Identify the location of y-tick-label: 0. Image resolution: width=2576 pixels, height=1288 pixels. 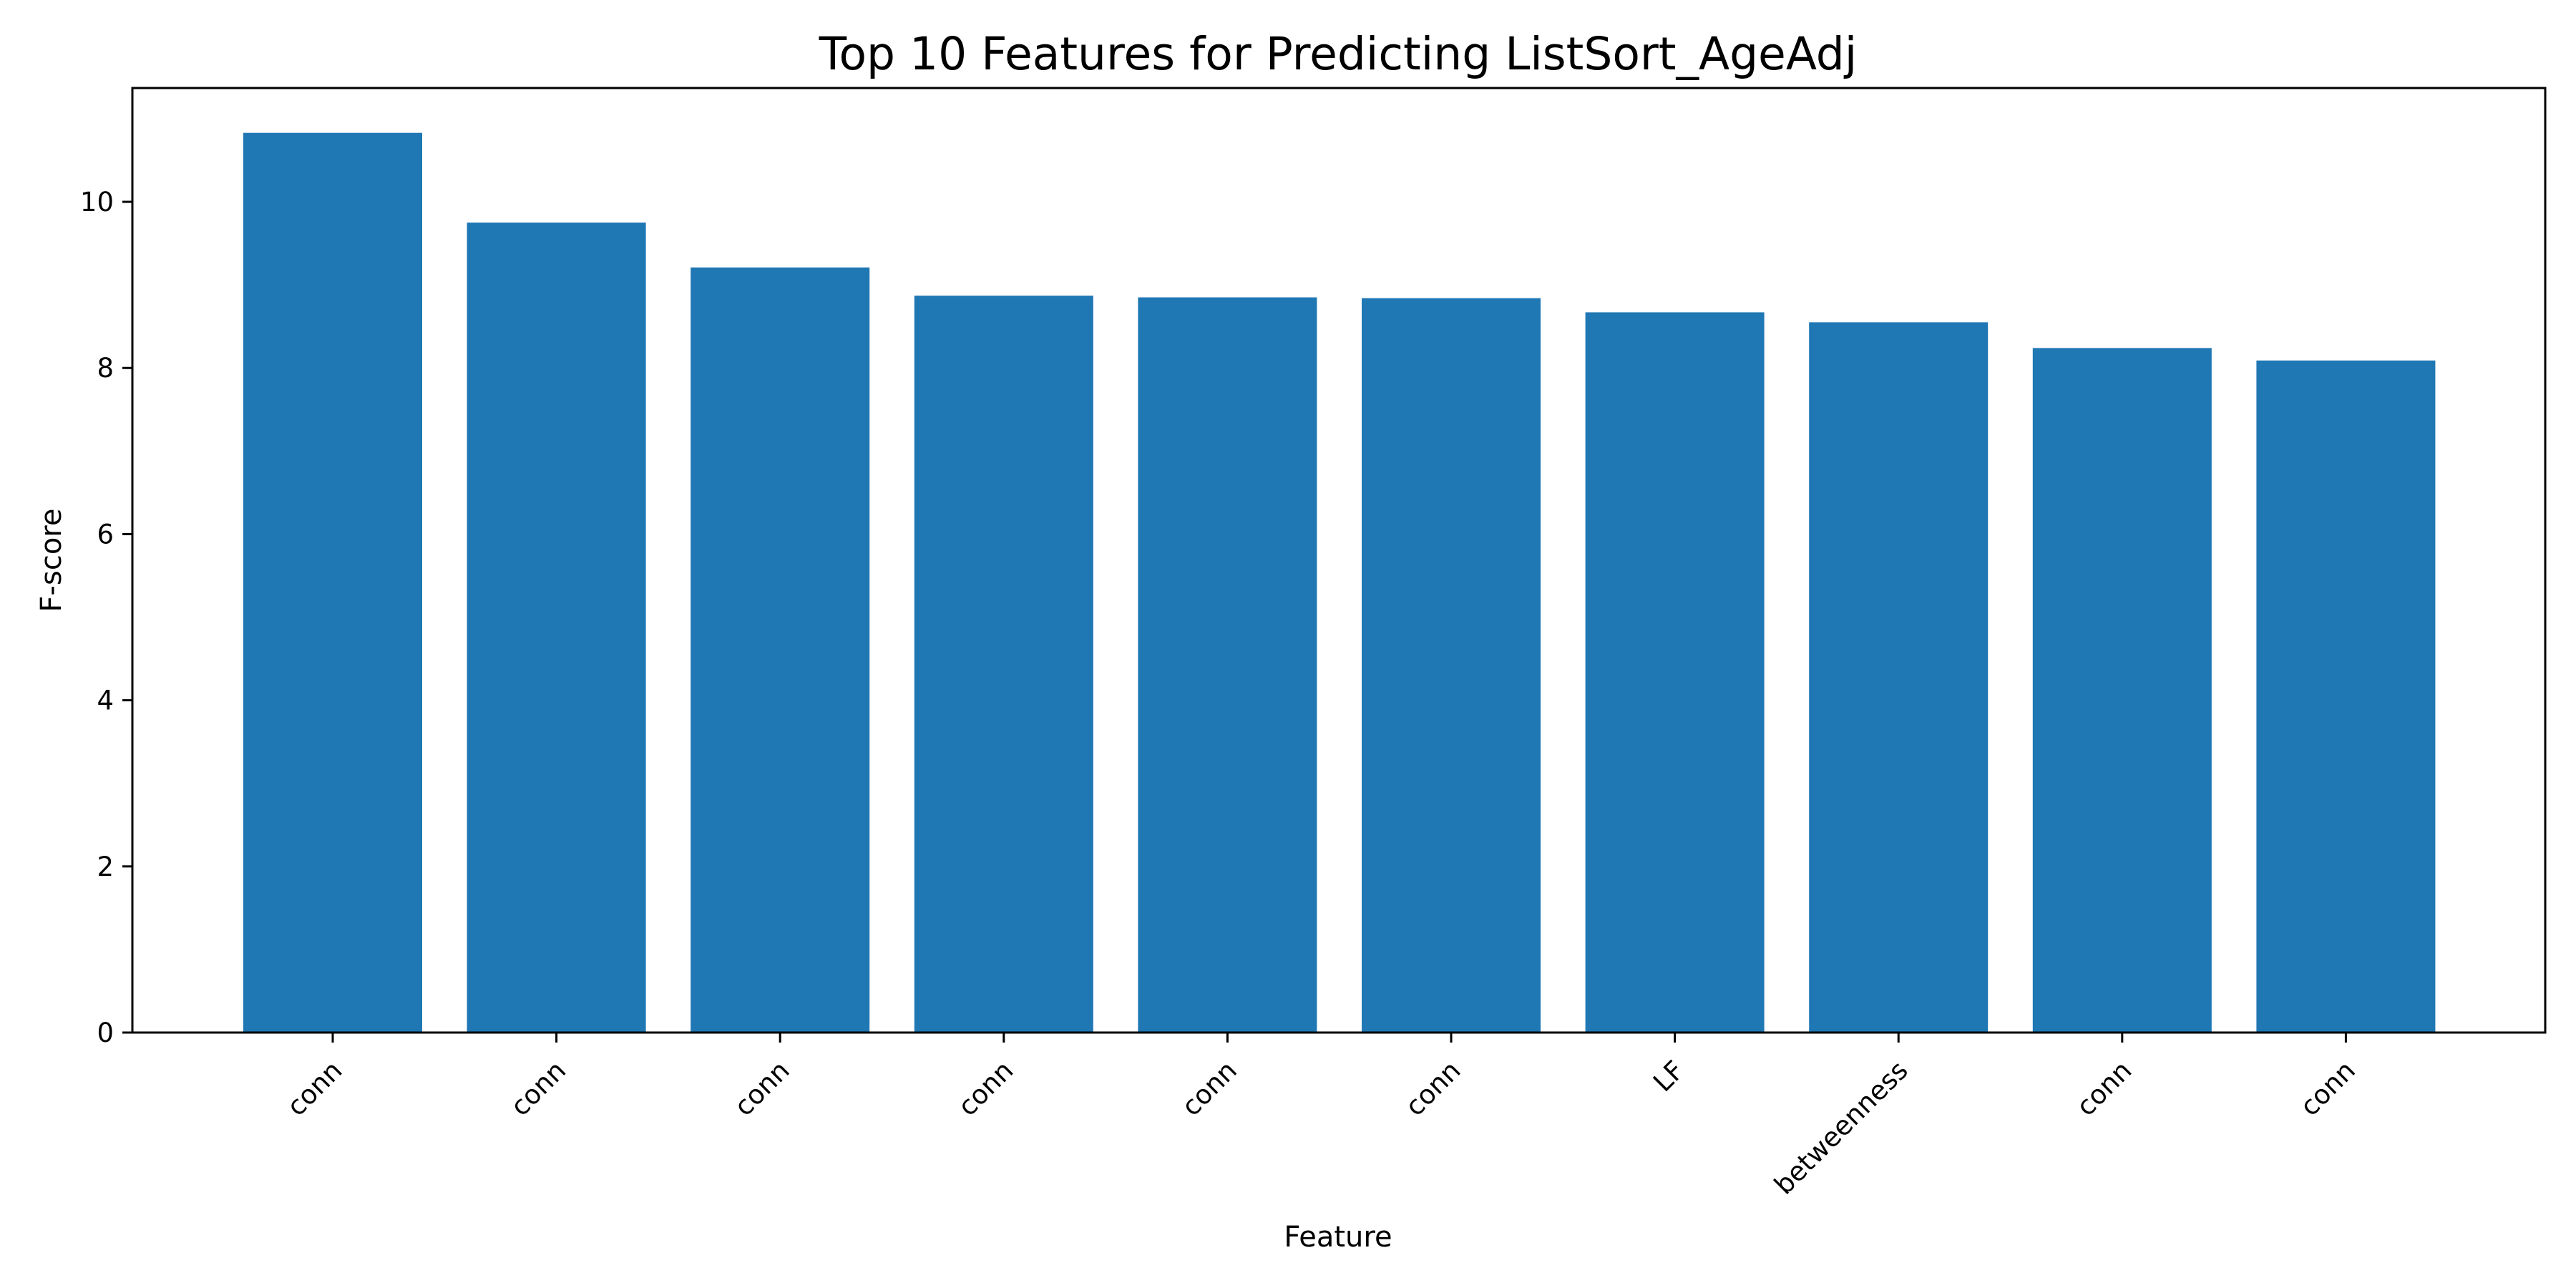
(105, 1033).